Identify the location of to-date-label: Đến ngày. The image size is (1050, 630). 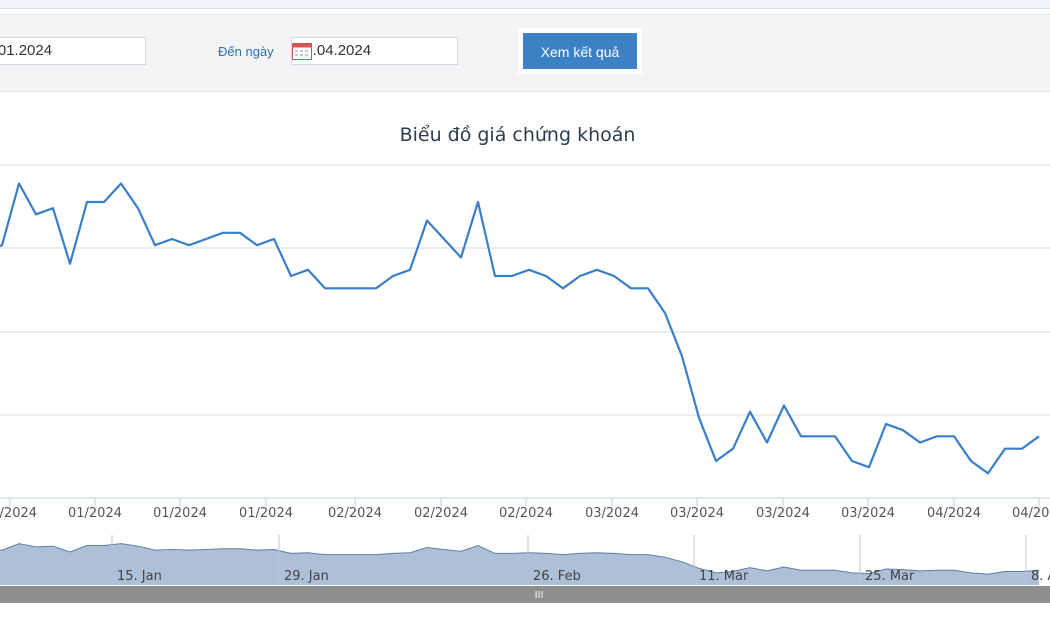
(246, 51).